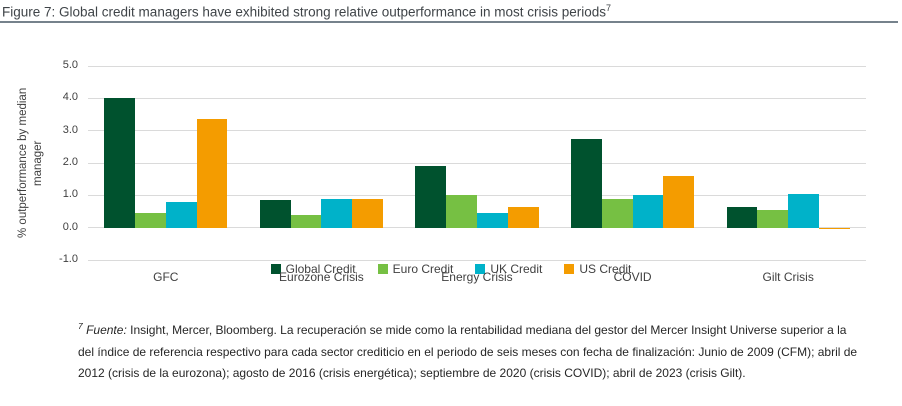 The width and height of the screenshot is (902, 406). I want to click on y-tick-label-2-0: 2.0, so click(70, 162).